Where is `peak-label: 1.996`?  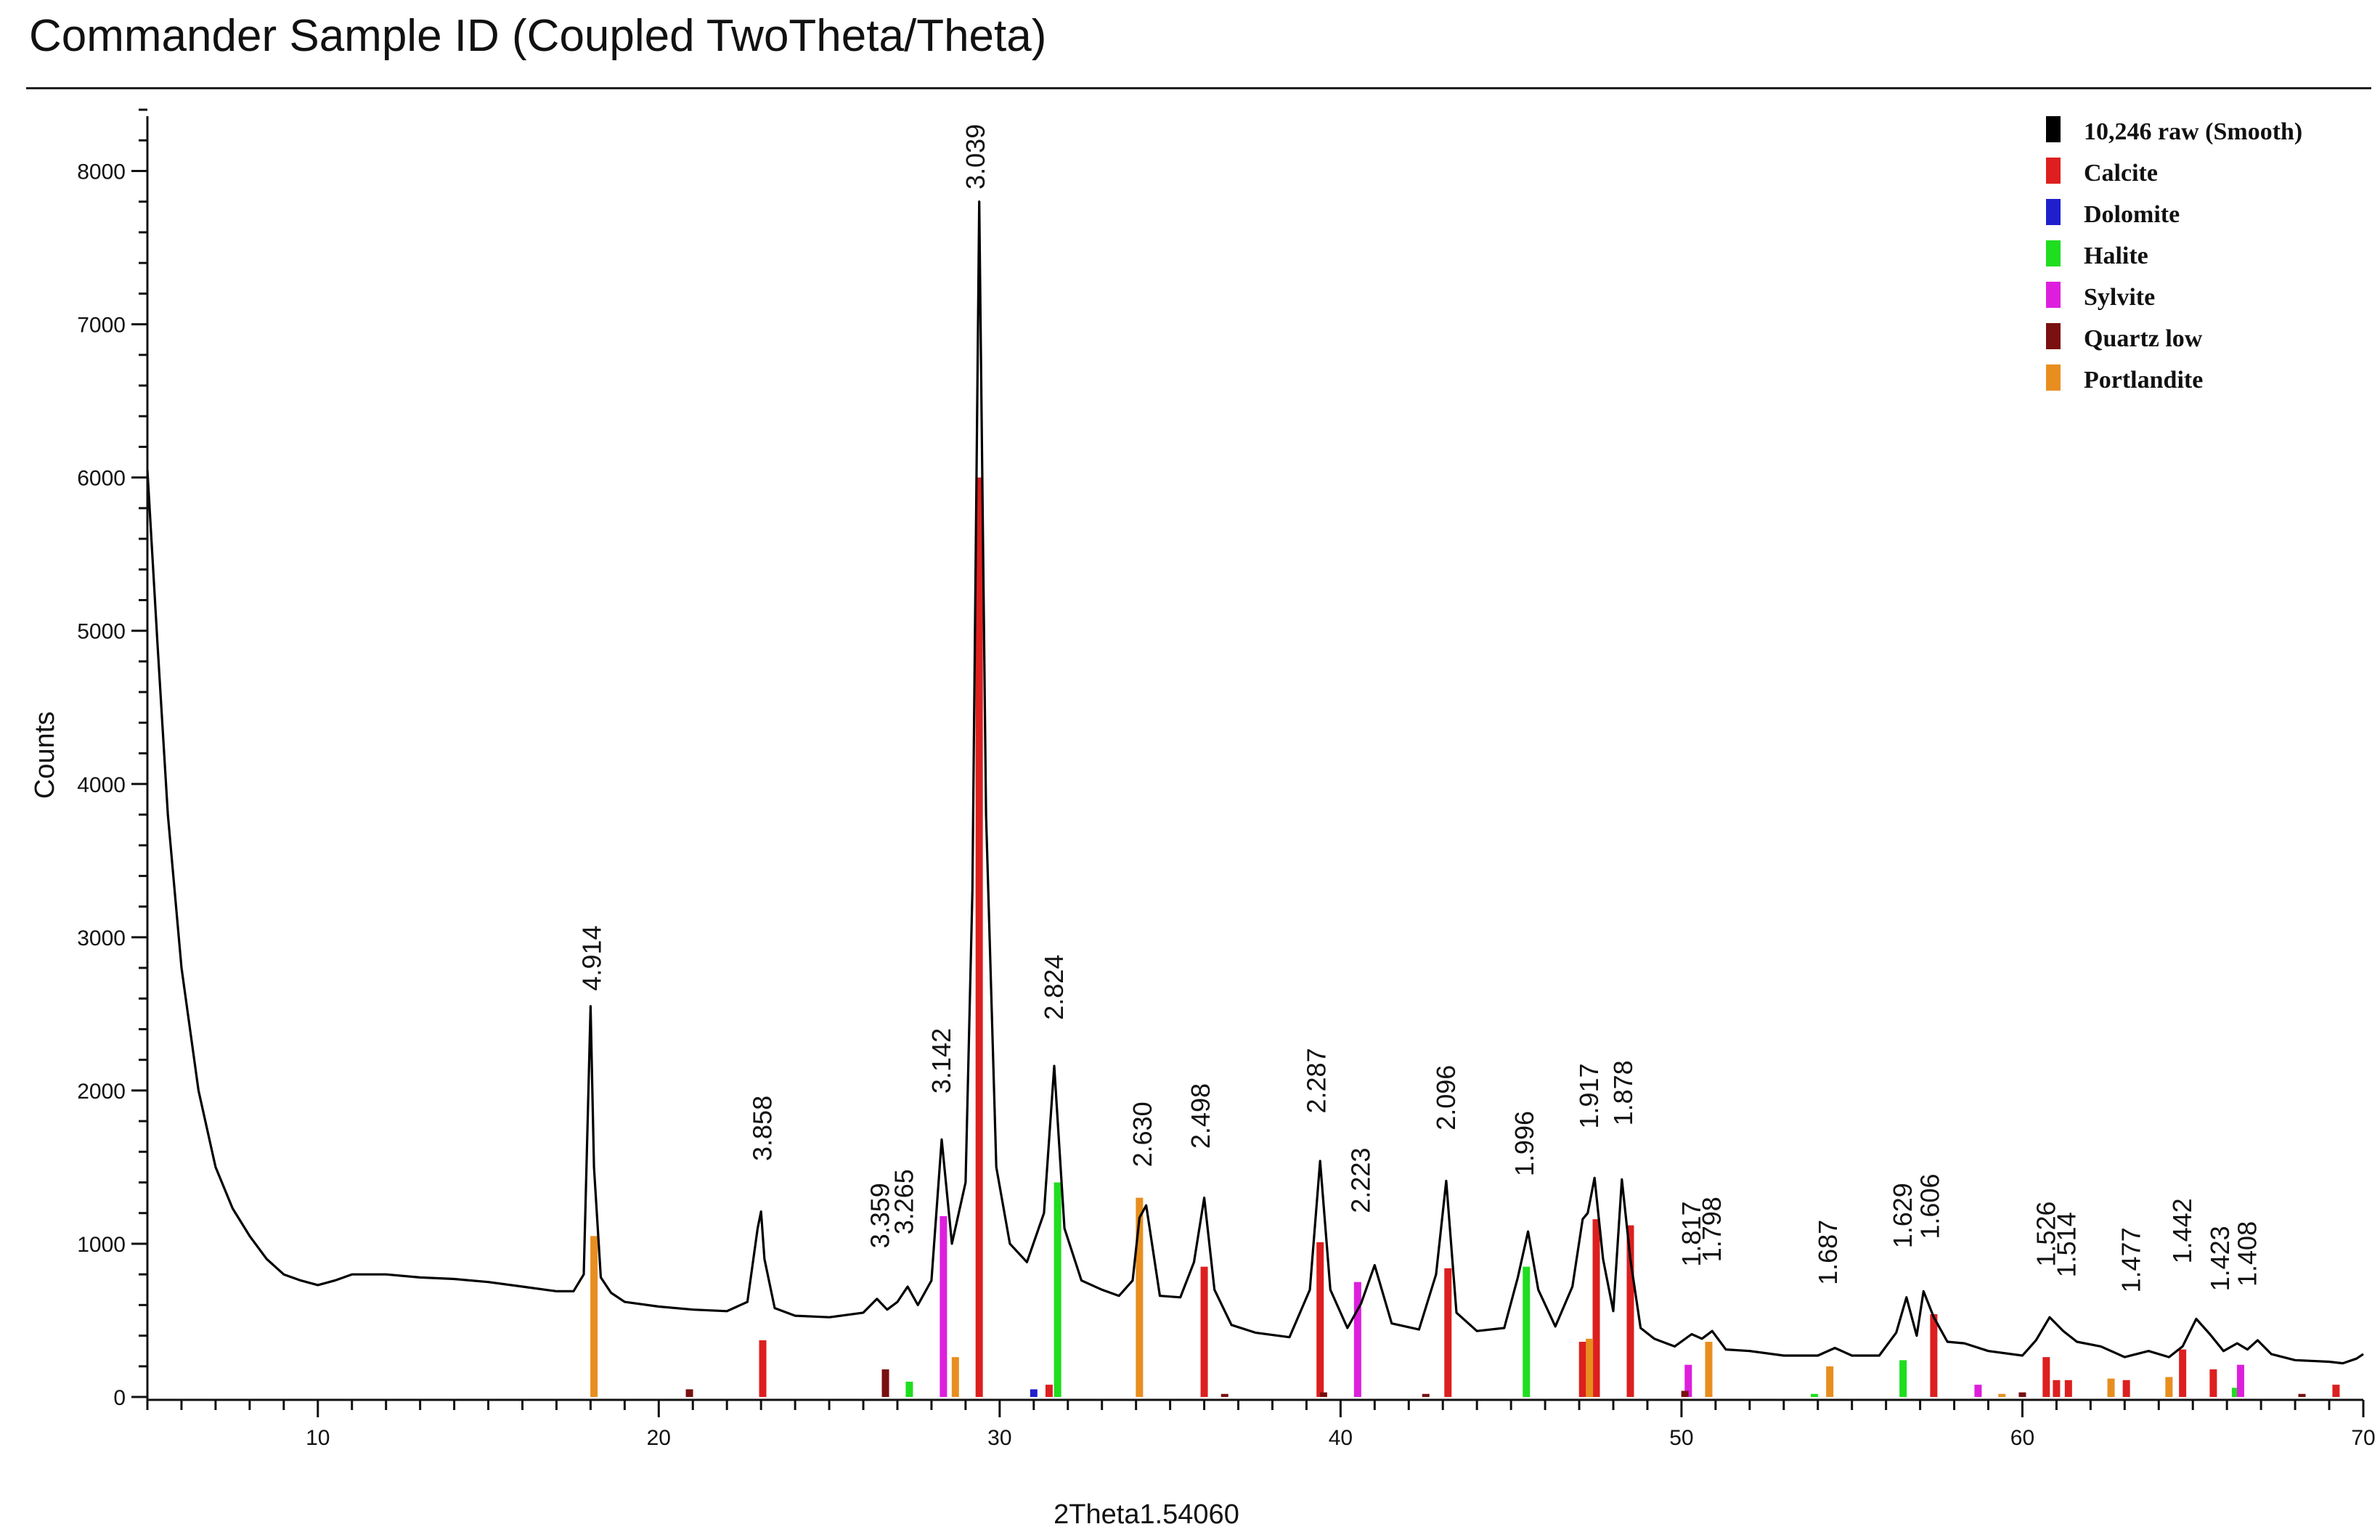 peak-label: 1.996 is located at coordinates (1524, 1143).